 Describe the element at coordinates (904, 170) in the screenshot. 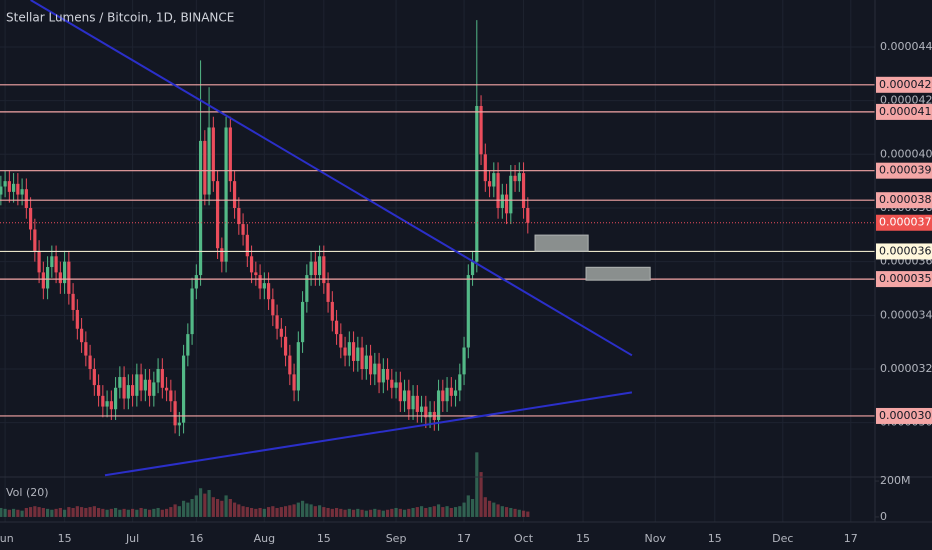

I see `level-label-bg` at that location.